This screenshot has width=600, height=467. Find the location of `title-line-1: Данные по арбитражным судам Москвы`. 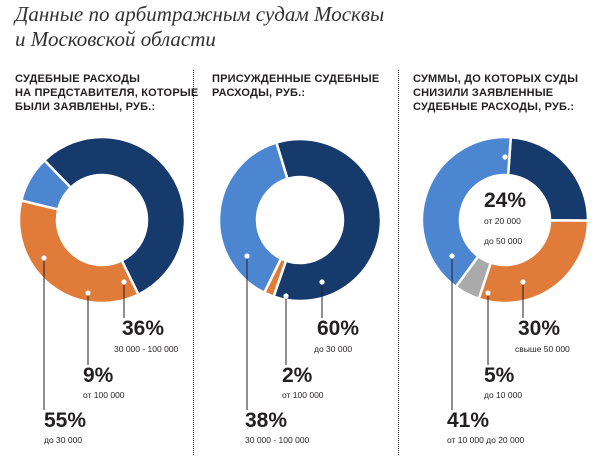

title-line-1: Данные по арбитражным судам Москвы is located at coordinates (200, 14).